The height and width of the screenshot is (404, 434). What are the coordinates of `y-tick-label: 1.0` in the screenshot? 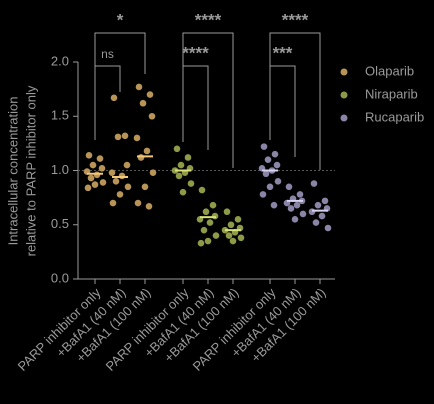 It's located at (60, 169).